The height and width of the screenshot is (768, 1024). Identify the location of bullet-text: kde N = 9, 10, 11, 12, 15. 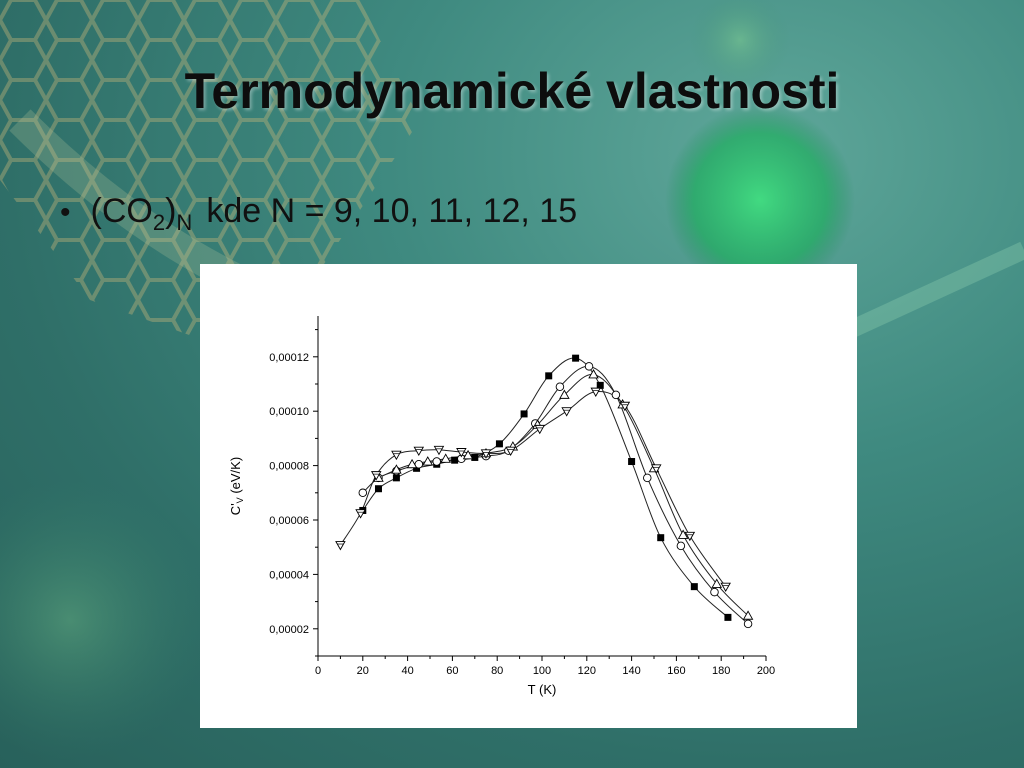
(392, 211).